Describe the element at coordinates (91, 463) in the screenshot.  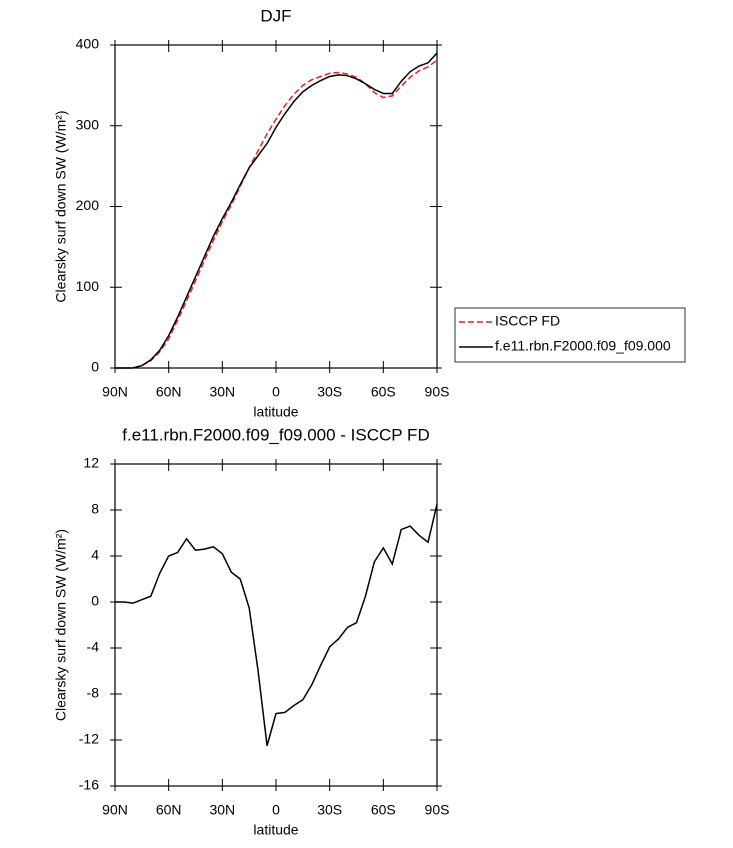
I see `y-tick-label: 12` at that location.